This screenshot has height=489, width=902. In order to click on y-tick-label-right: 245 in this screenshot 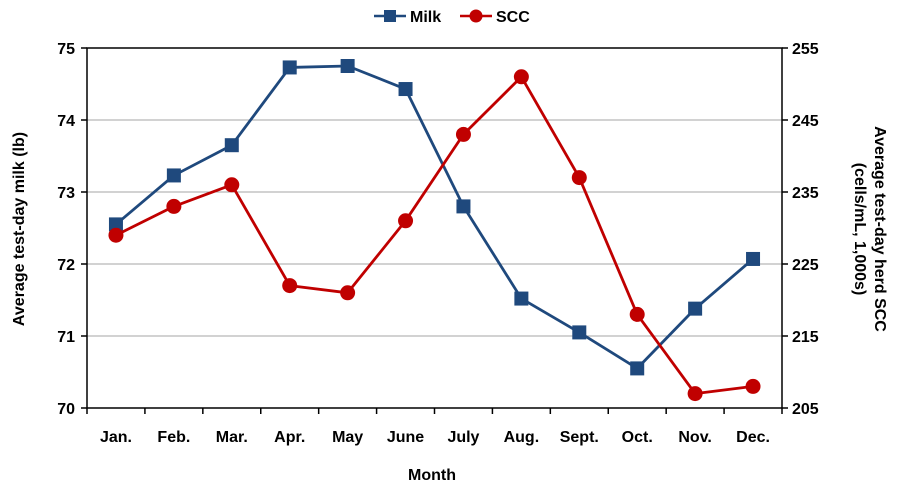, I will do `click(805, 121)`.